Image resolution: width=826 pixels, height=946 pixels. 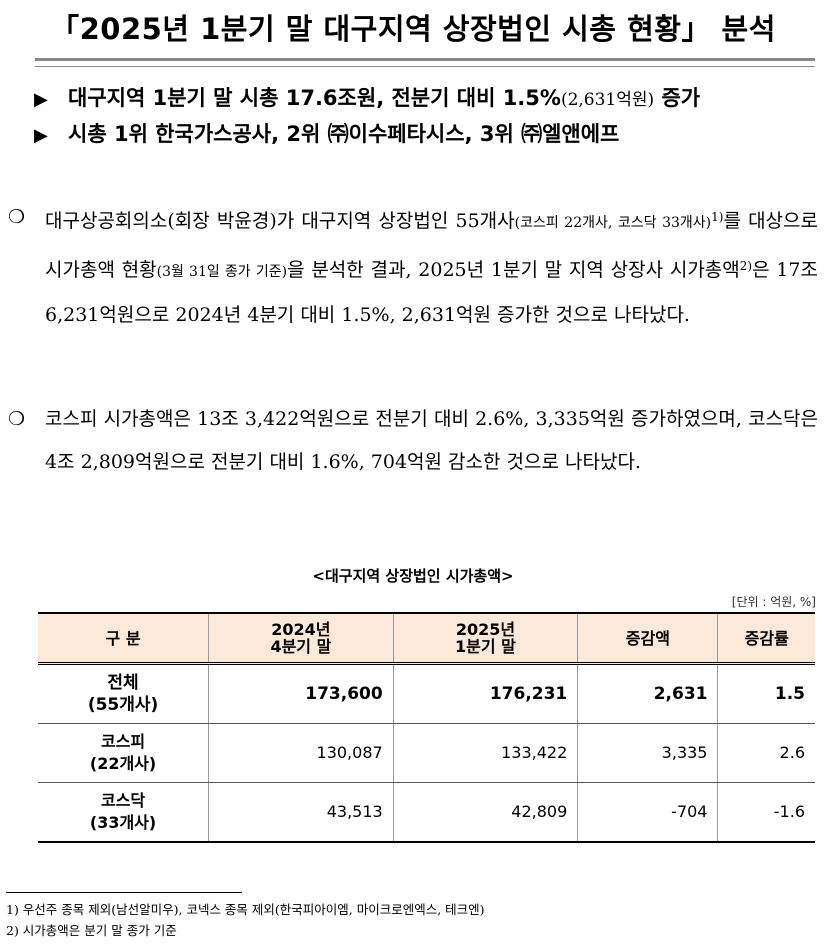 What do you see at coordinates (485, 638) in the screenshot?
I see `header-cell: 2025년 1분기 말` at bounding box center [485, 638].